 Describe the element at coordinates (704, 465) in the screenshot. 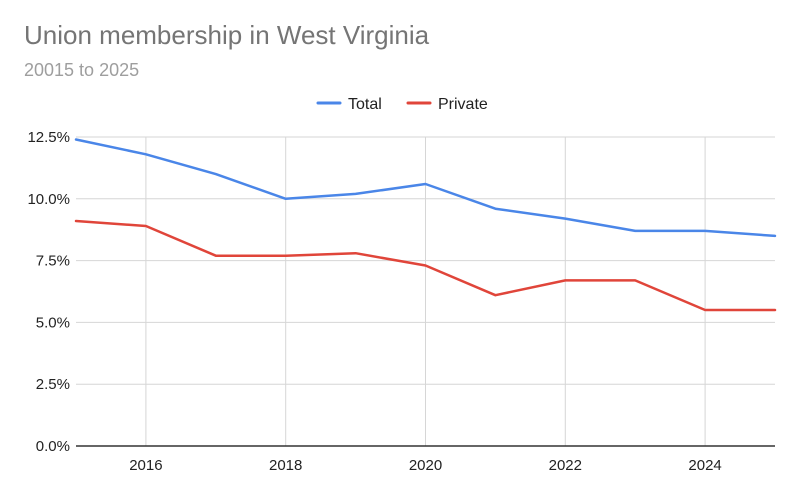

I see `x-tick-label: 2024` at that location.